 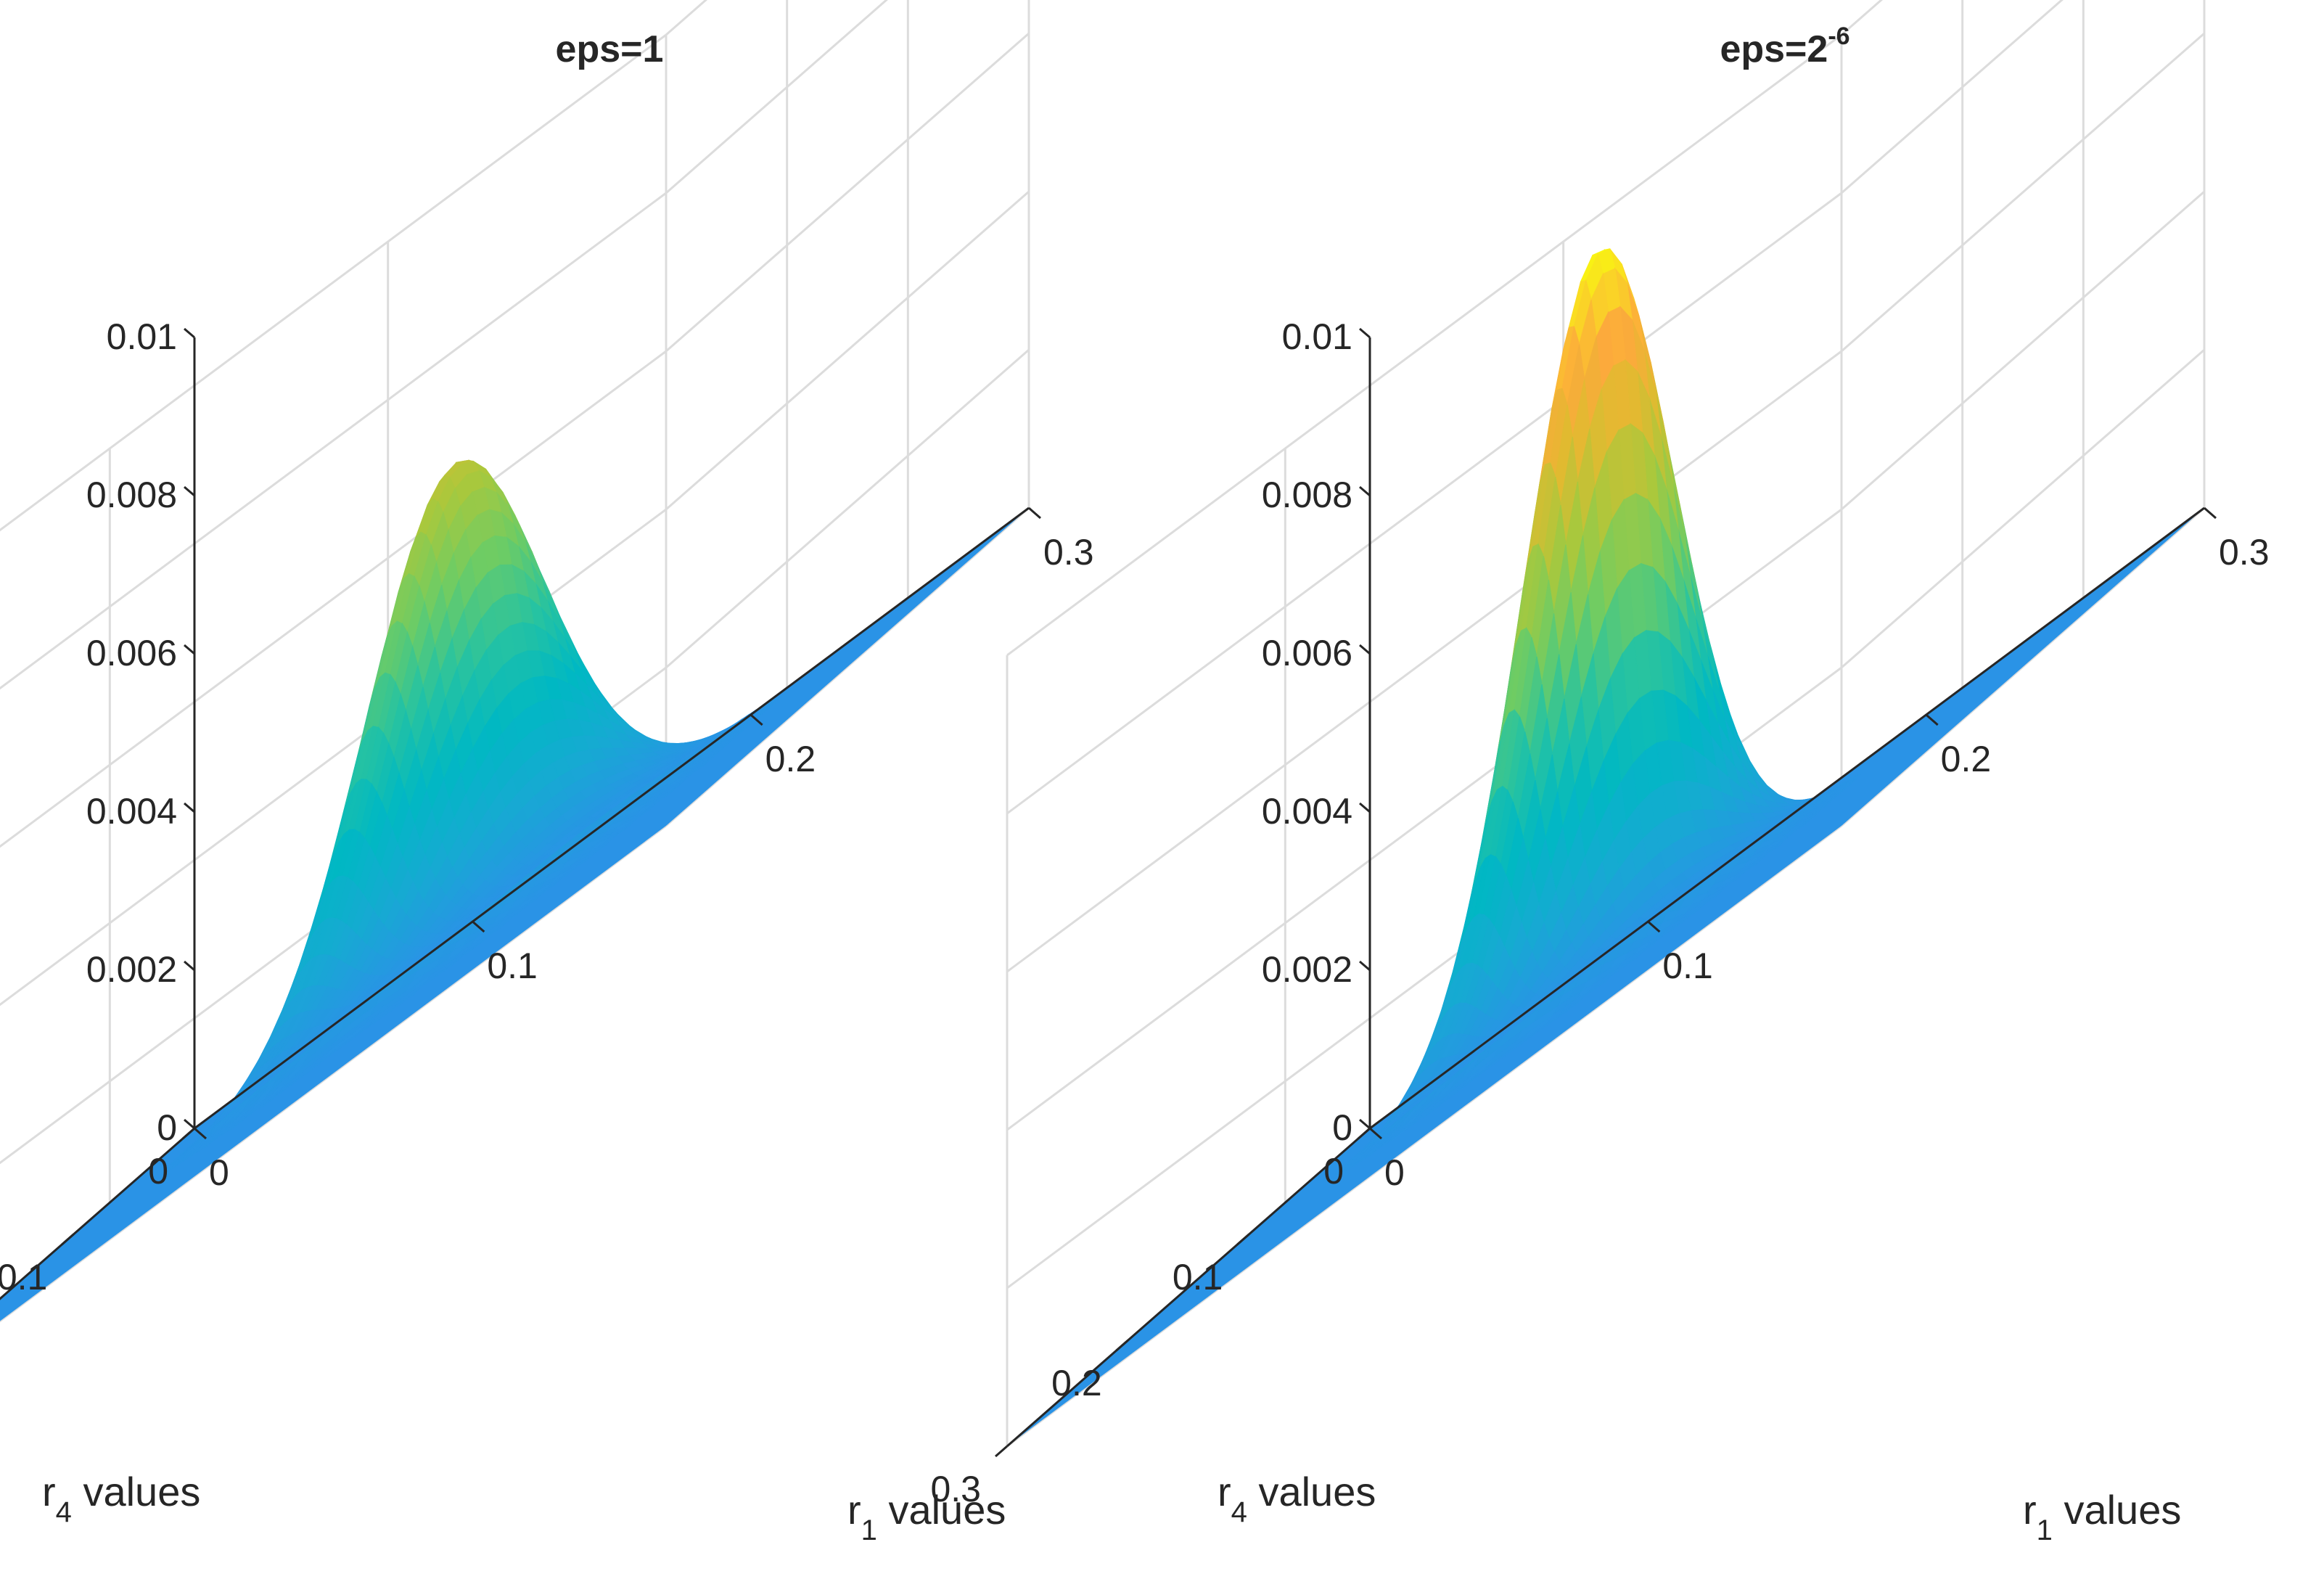 I want to click on y-tick-label: 0.2, so click(x=1076, y=1383).